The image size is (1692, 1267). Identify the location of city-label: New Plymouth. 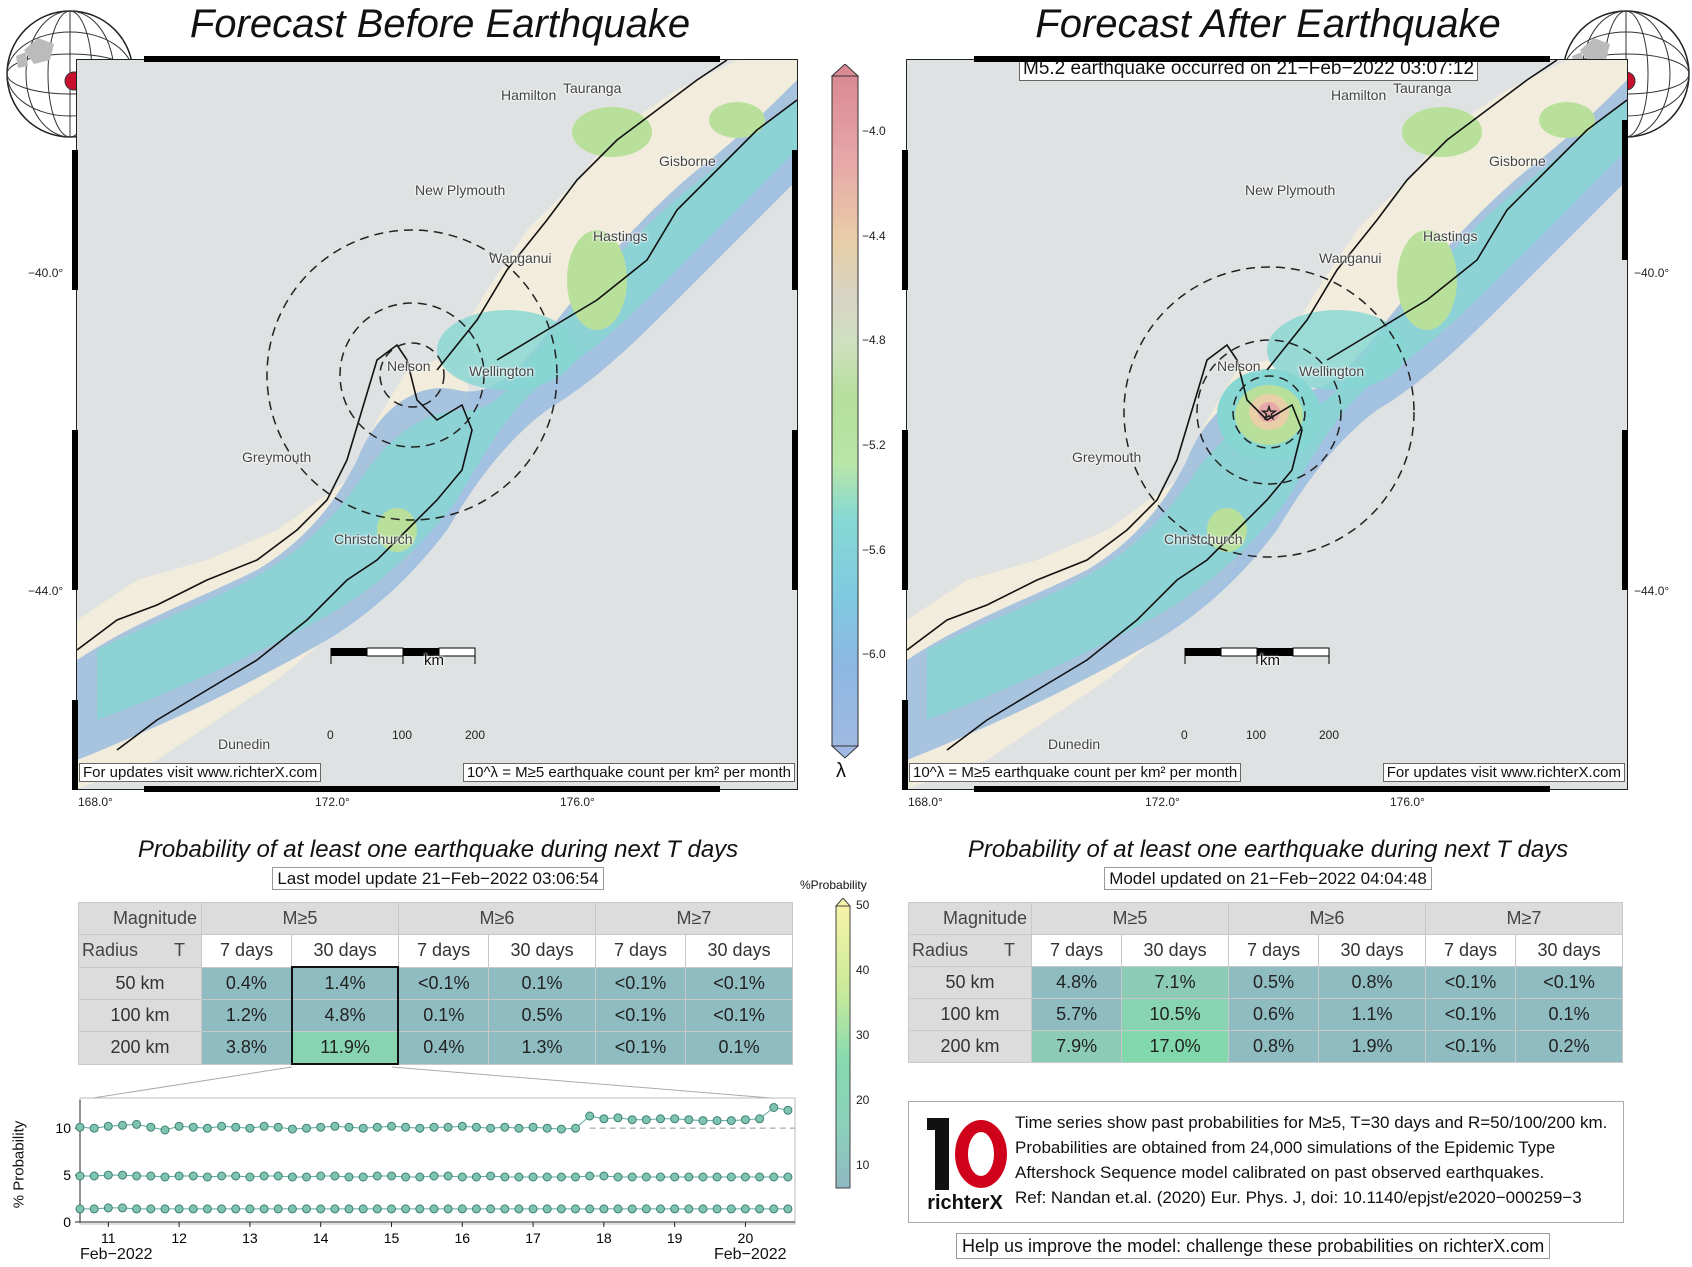
(460, 190).